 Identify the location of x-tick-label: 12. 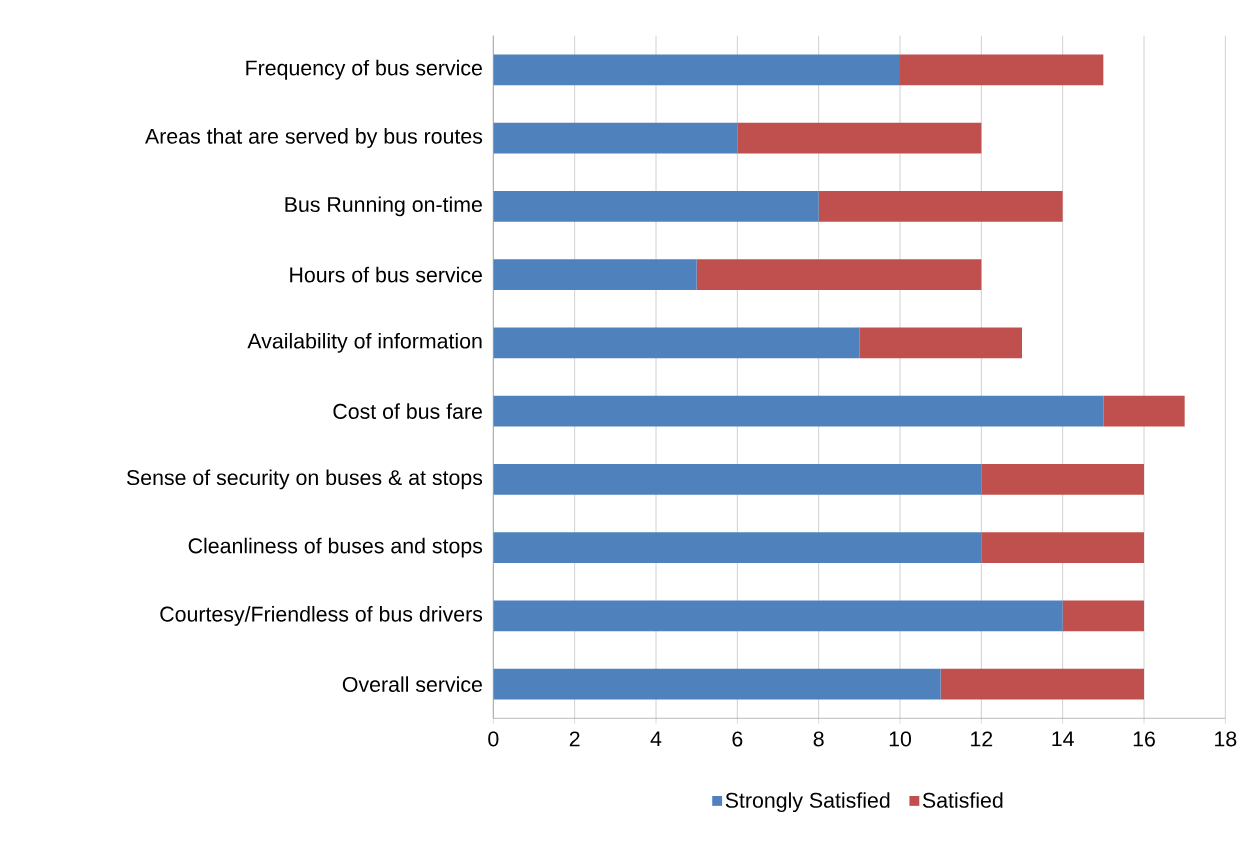
(982, 739).